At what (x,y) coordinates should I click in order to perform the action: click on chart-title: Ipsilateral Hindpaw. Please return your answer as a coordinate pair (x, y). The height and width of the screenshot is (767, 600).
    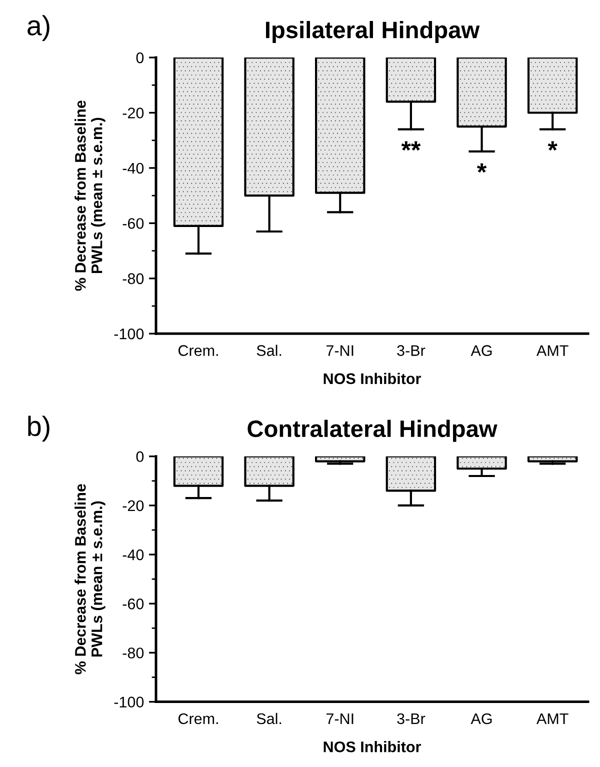
    Looking at the image, I should click on (373, 31).